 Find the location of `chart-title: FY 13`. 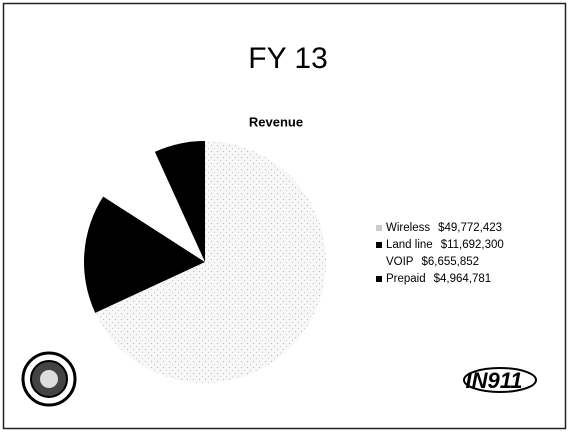

chart-title: FY 13 is located at coordinates (288, 58).